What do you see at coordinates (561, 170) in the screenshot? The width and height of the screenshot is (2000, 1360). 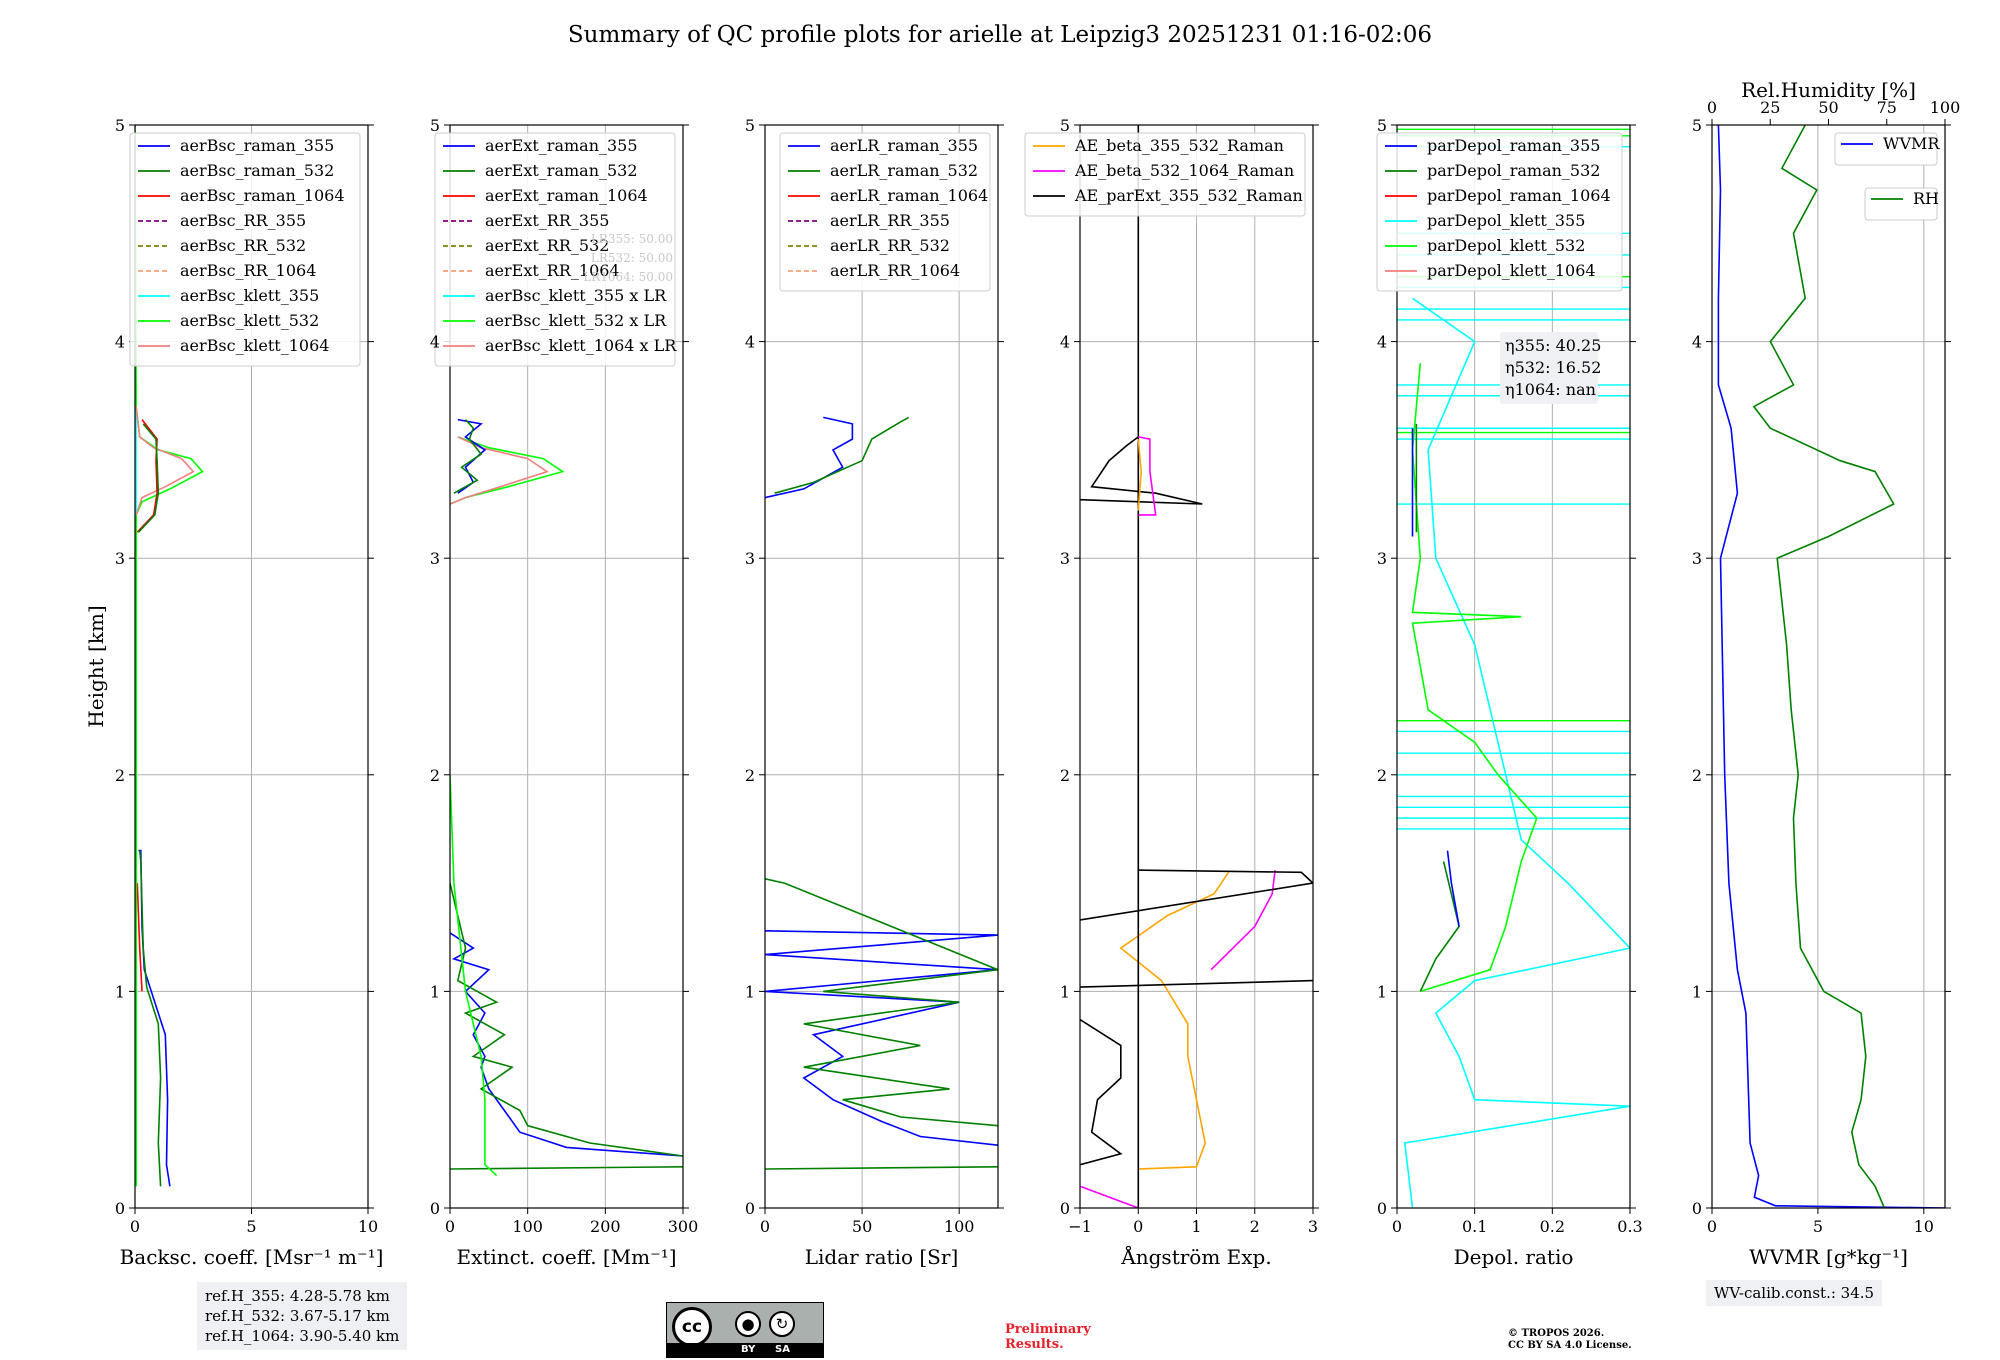 I see `legend-label: aerExt_raman_532` at bounding box center [561, 170].